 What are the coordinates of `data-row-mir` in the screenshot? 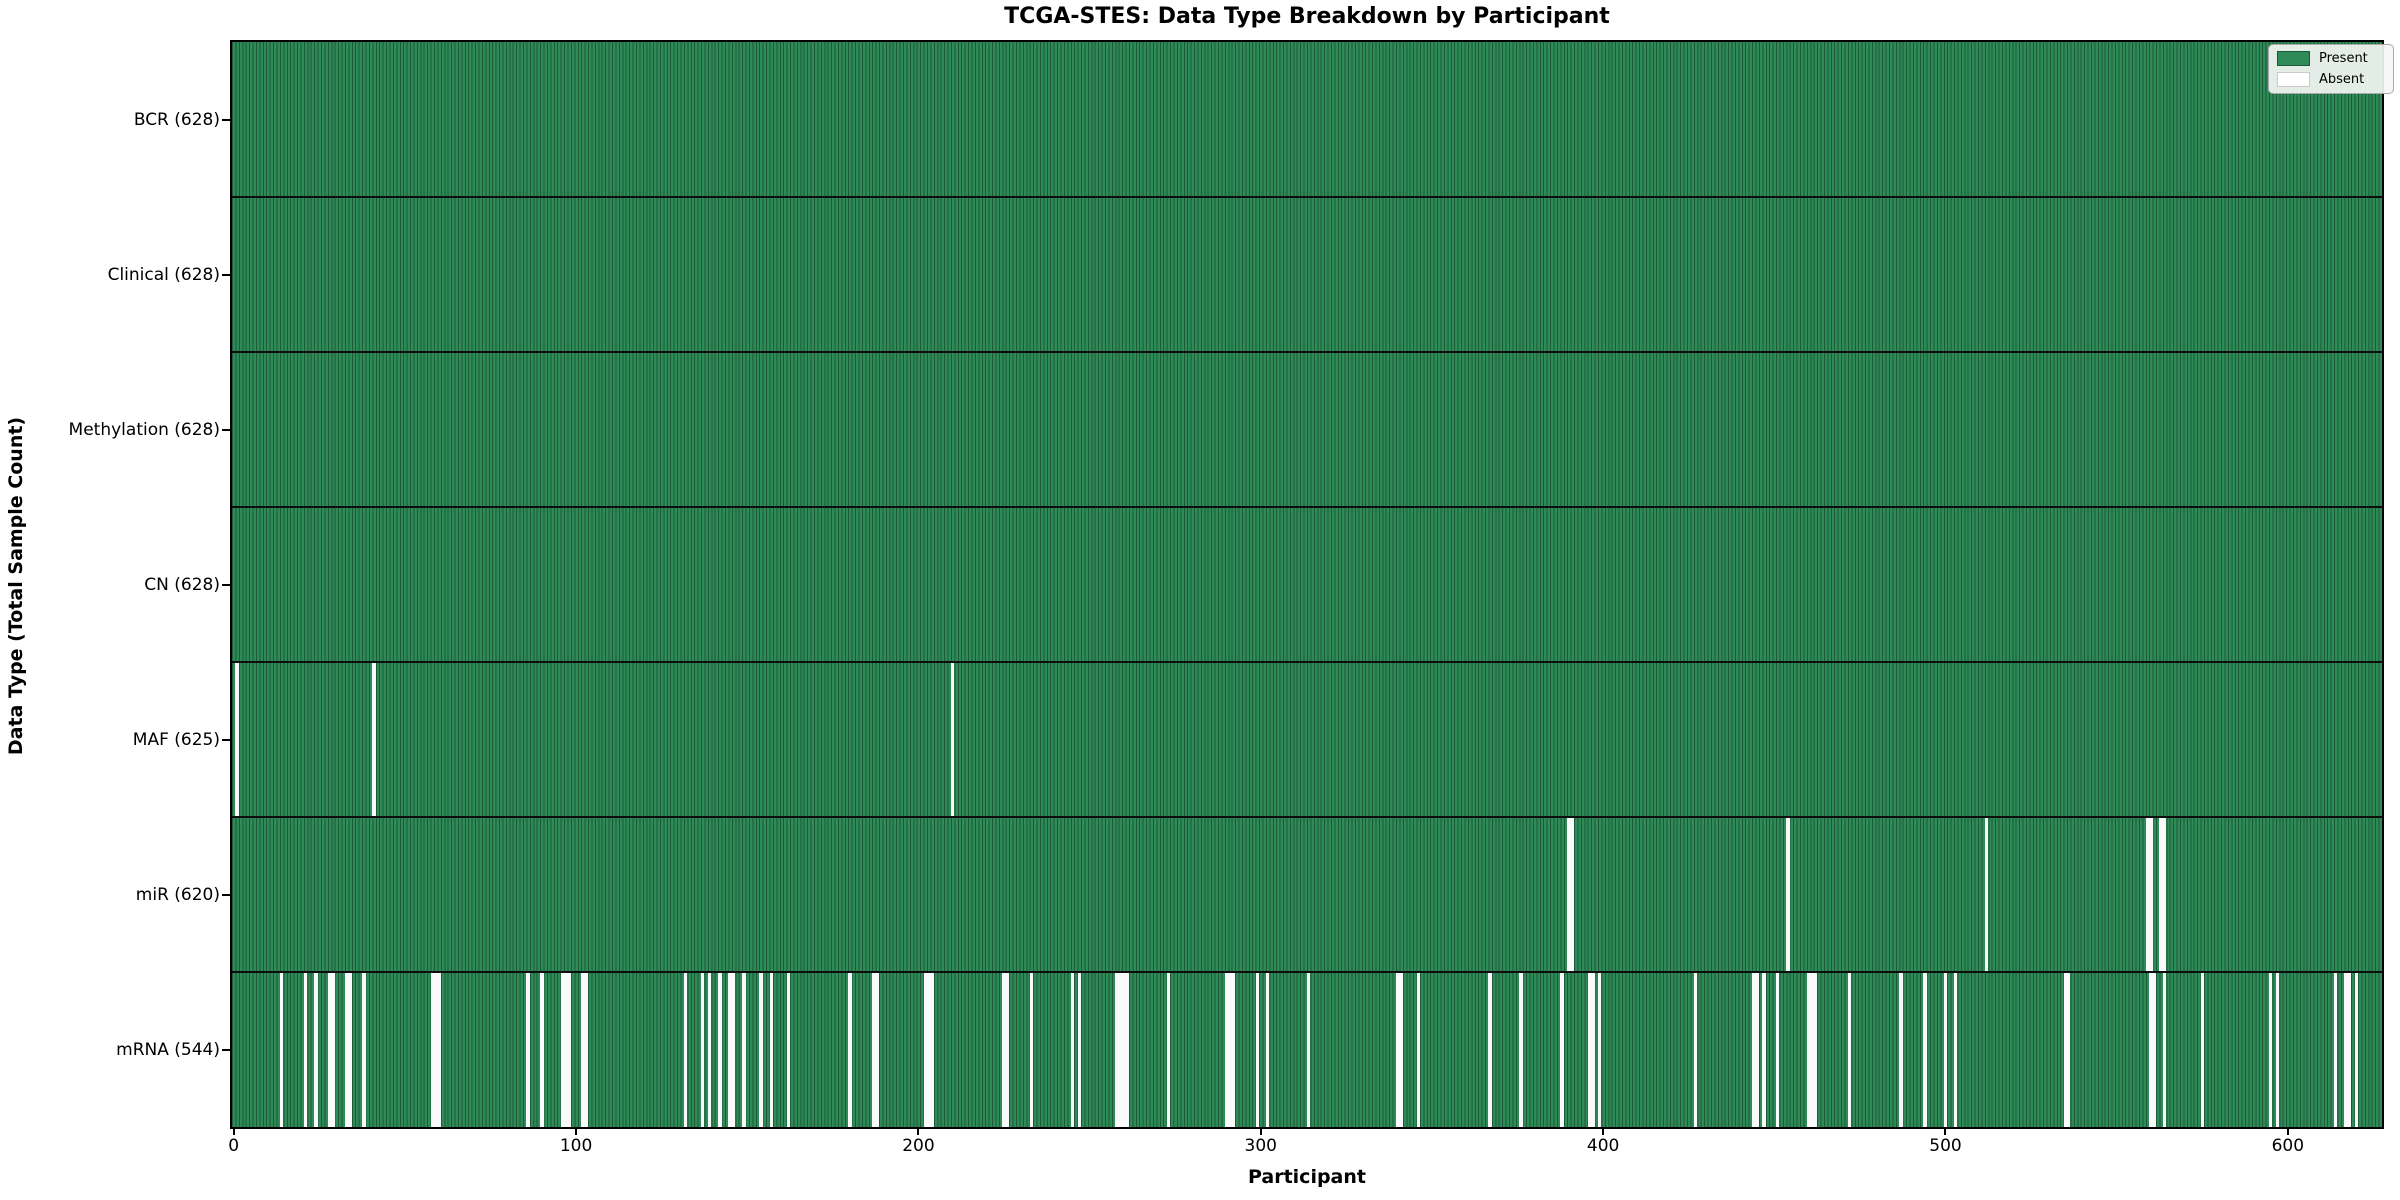 It's located at (1307, 894).